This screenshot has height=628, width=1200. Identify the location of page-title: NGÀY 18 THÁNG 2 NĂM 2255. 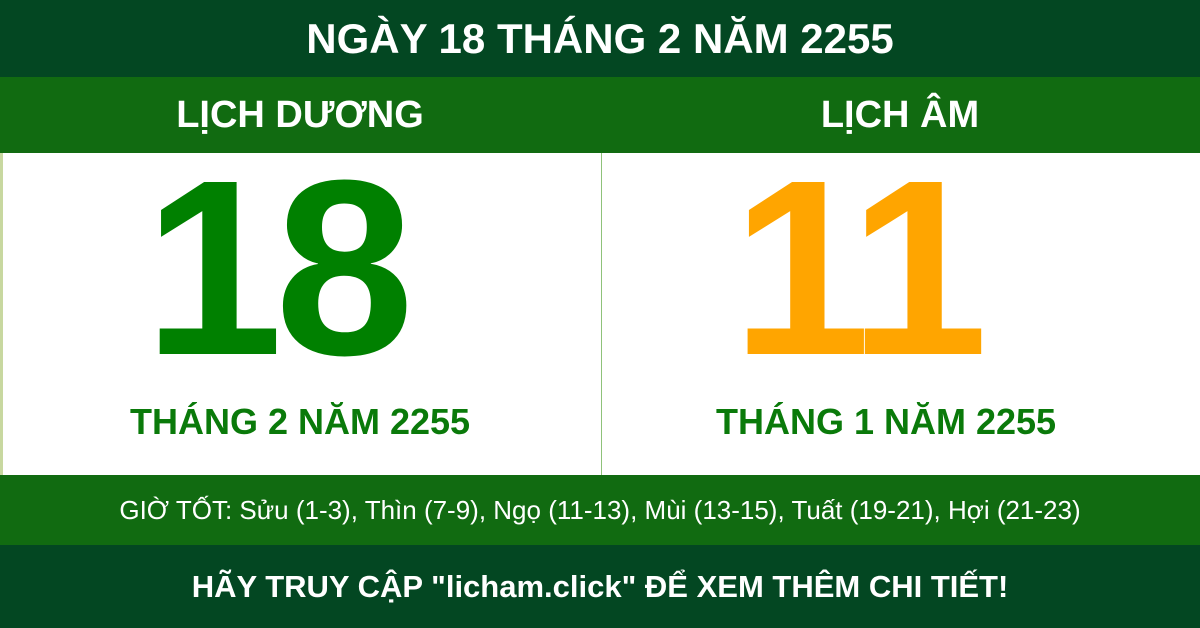
(600, 38).